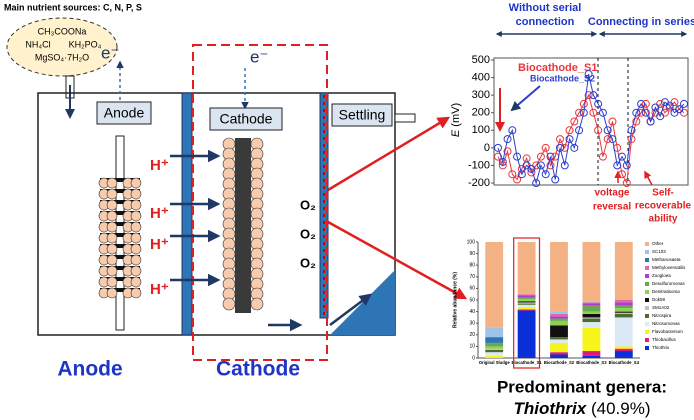  Describe the element at coordinates (666, 291) in the screenshot. I see `legend-label: Denitratisoma` at that location.